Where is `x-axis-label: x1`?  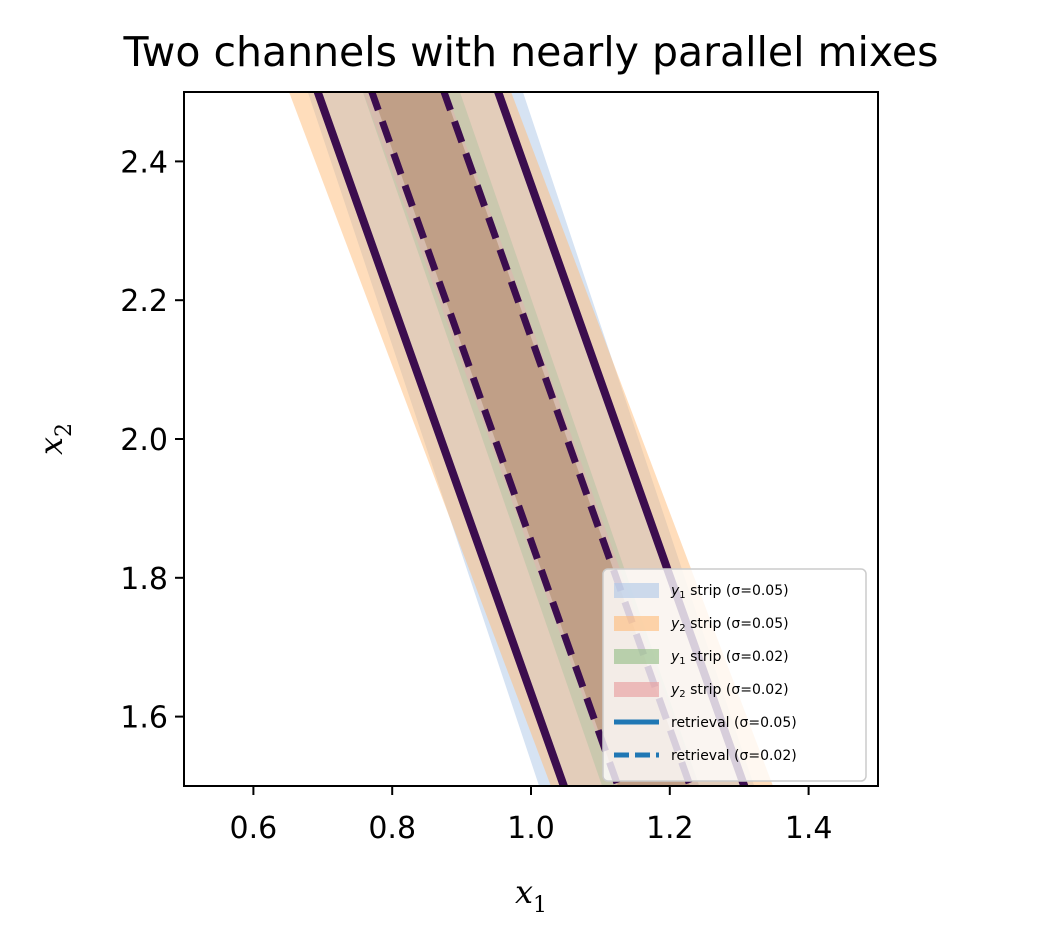
x-axis-label: x1 is located at coordinates (531, 895).